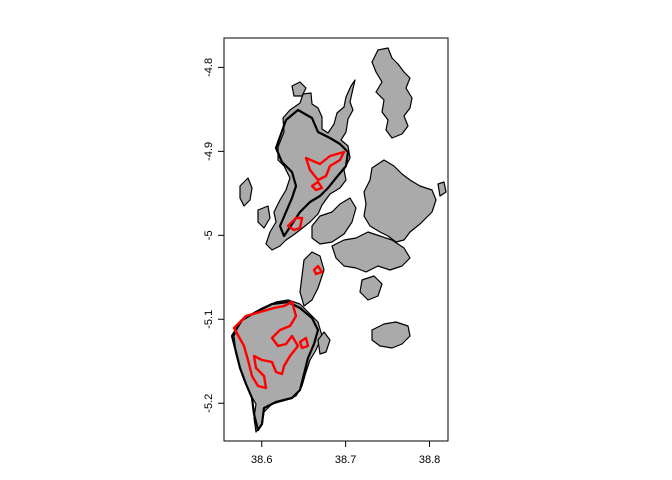  I want to click on boundary-black-north, so click(312, 173).